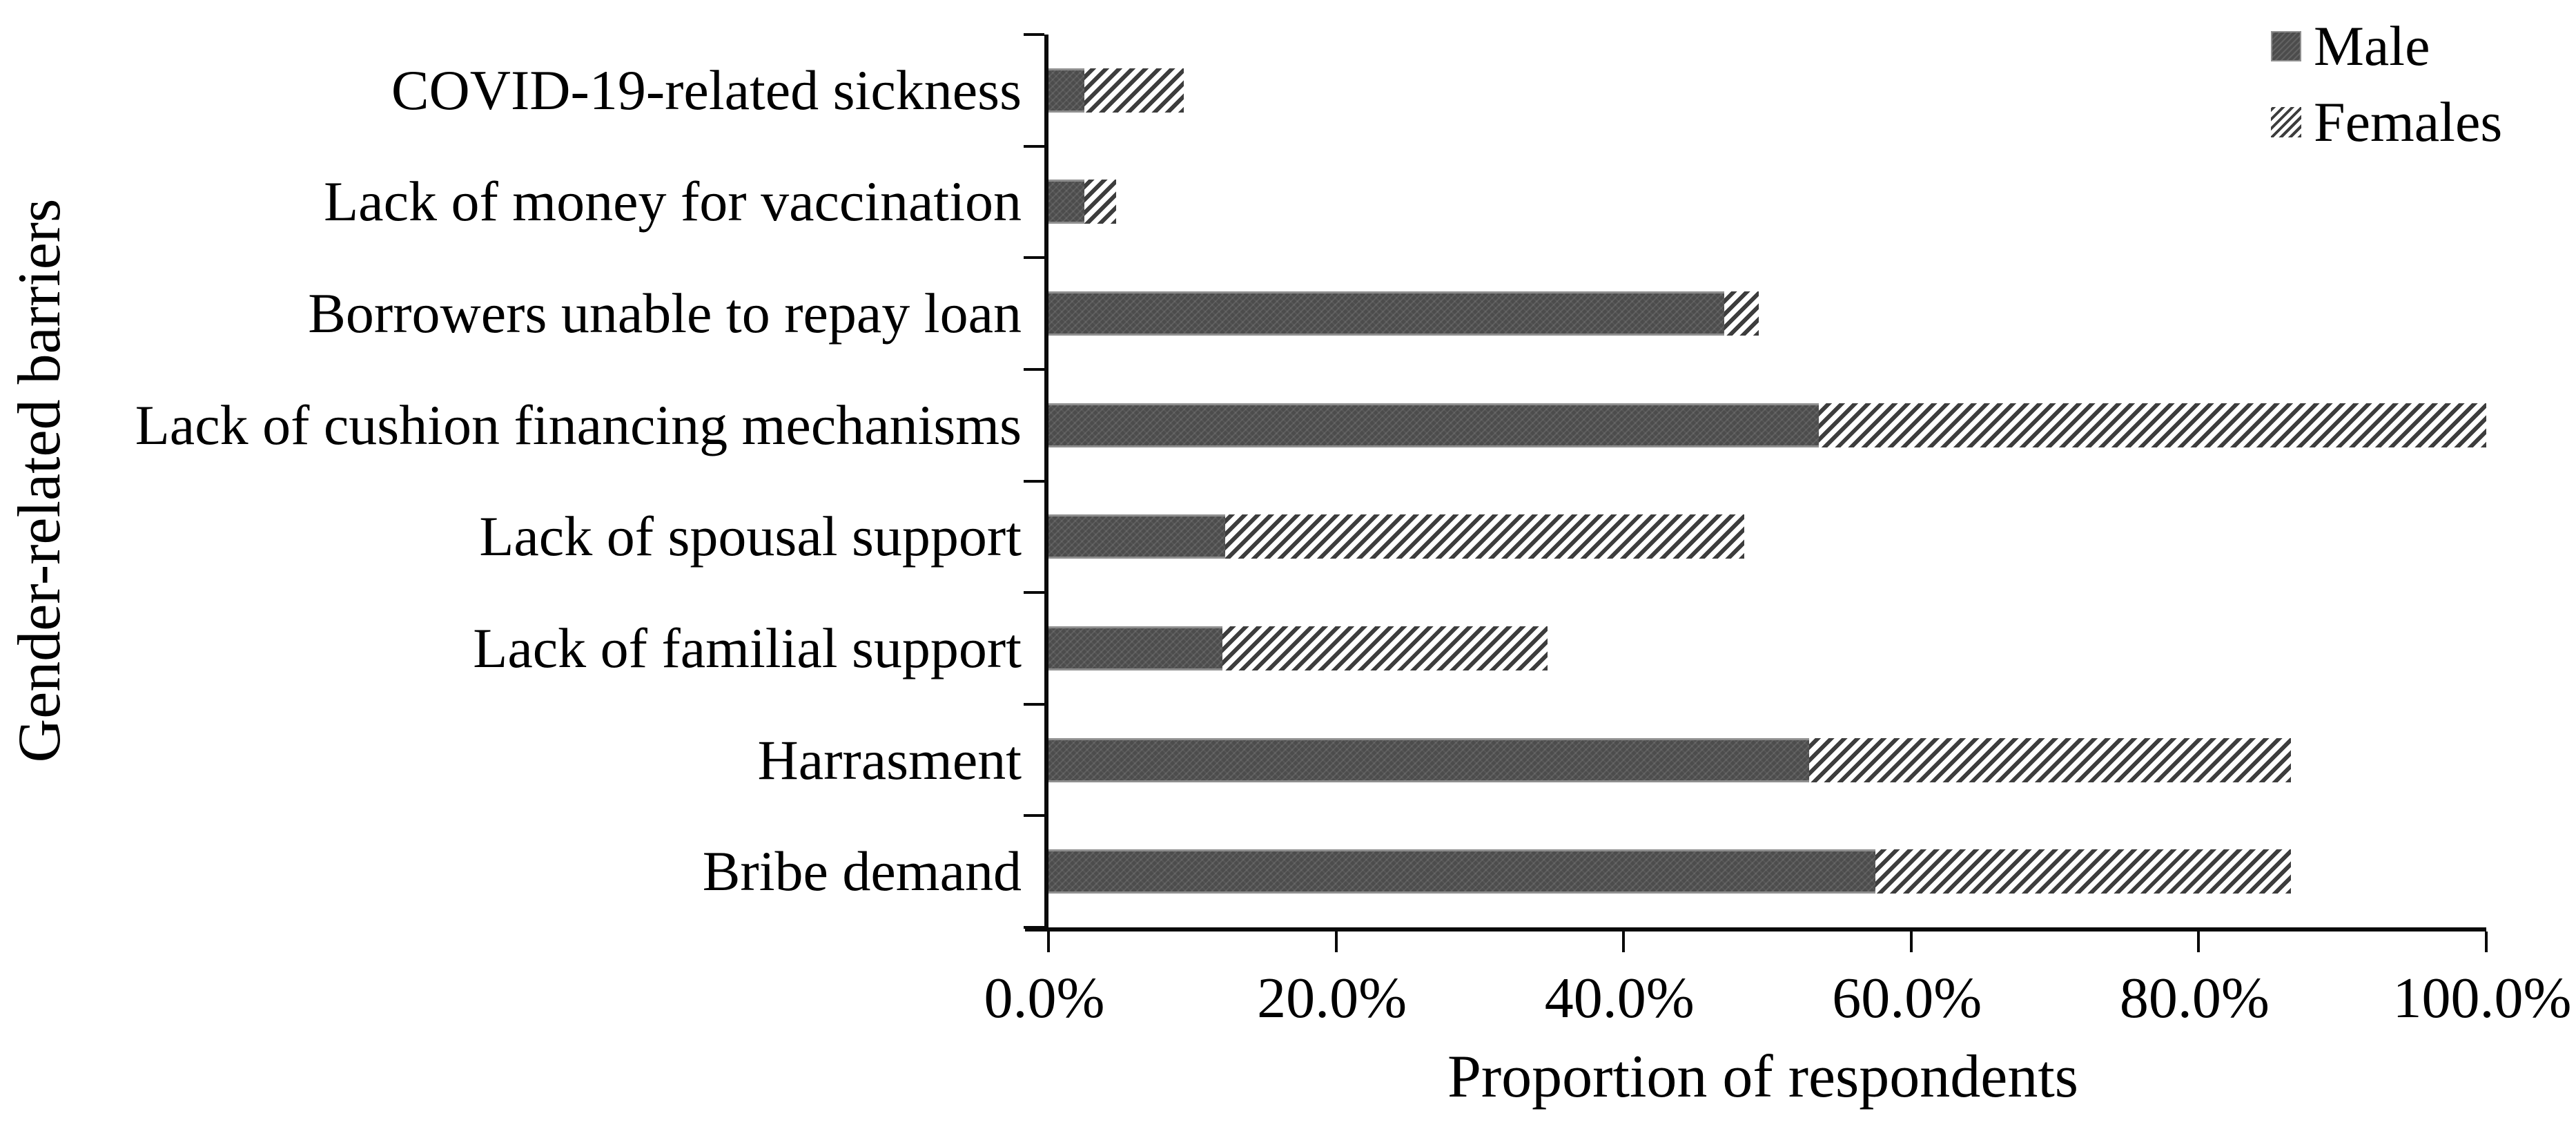 The height and width of the screenshot is (1129, 2576). I want to click on x-tick-label: 20.0%, so click(1332, 998).